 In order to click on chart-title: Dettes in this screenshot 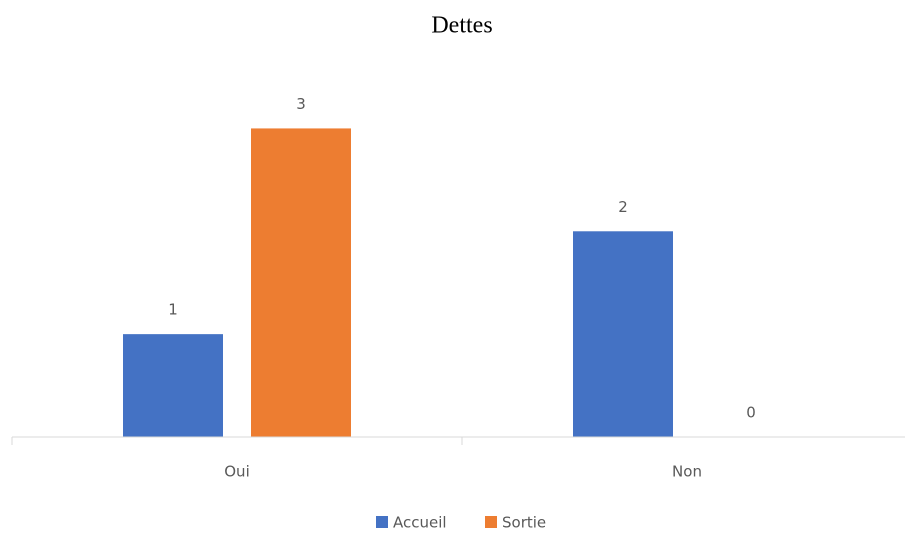, I will do `click(461, 26)`.